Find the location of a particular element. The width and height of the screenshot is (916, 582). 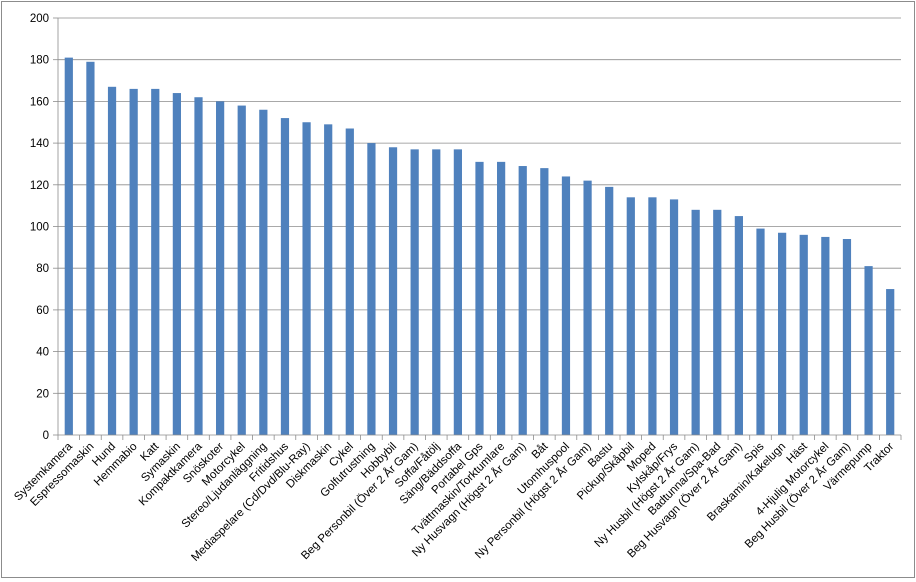

y-tick-label: 80 is located at coordinates (42, 269).